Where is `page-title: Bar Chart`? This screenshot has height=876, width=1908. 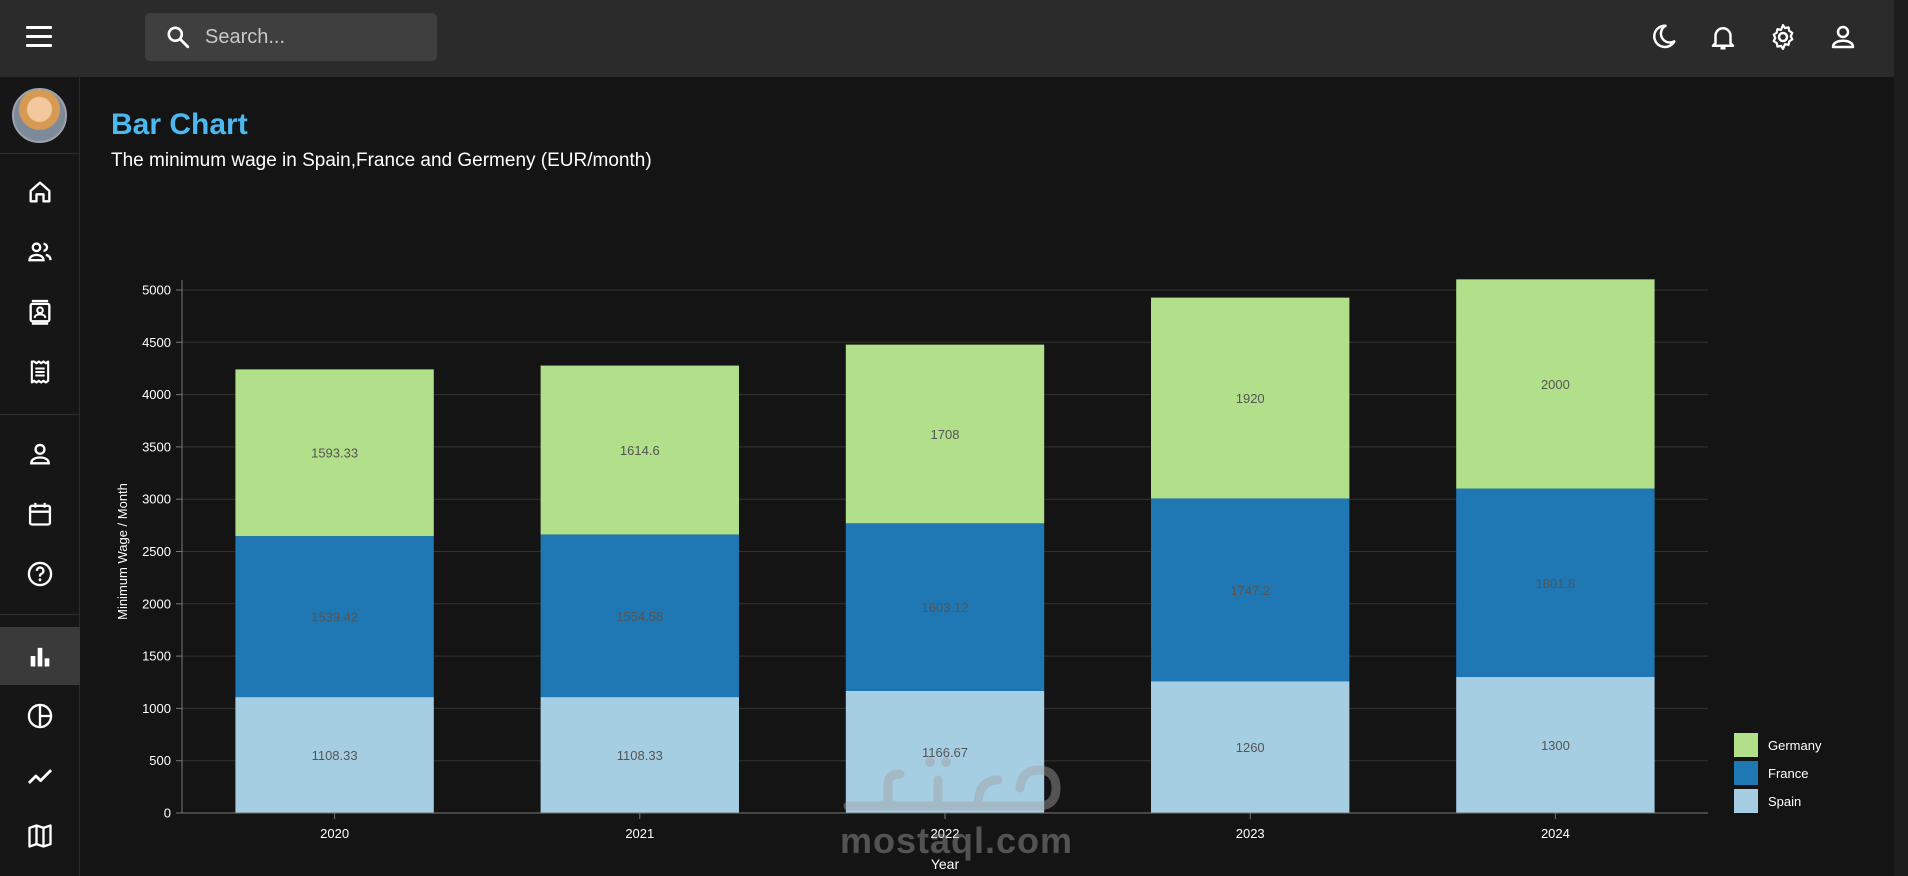
page-title: Bar Chart is located at coordinates (179, 124).